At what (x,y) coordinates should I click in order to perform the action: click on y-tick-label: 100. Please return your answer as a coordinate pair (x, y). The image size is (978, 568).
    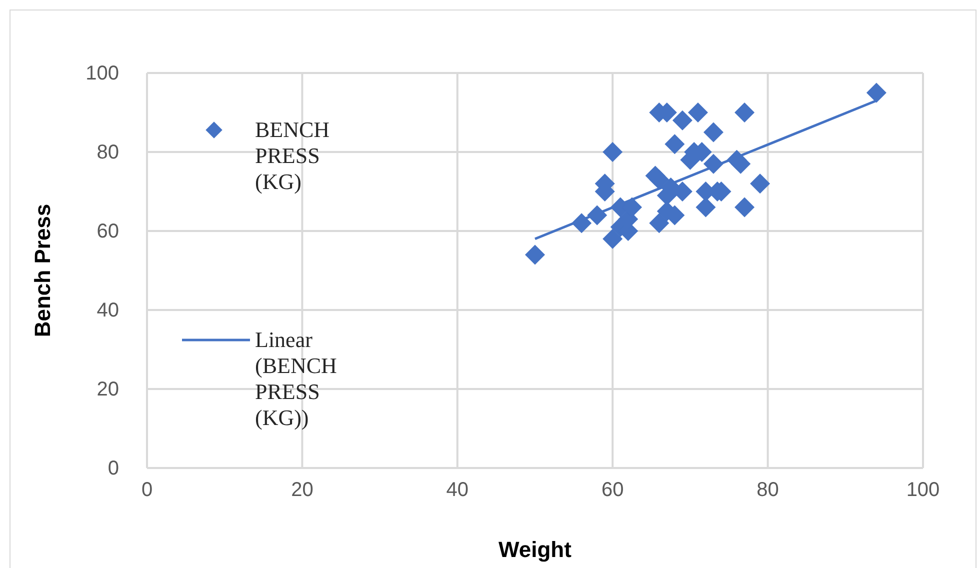
    Looking at the image, I should click on (102, 73).